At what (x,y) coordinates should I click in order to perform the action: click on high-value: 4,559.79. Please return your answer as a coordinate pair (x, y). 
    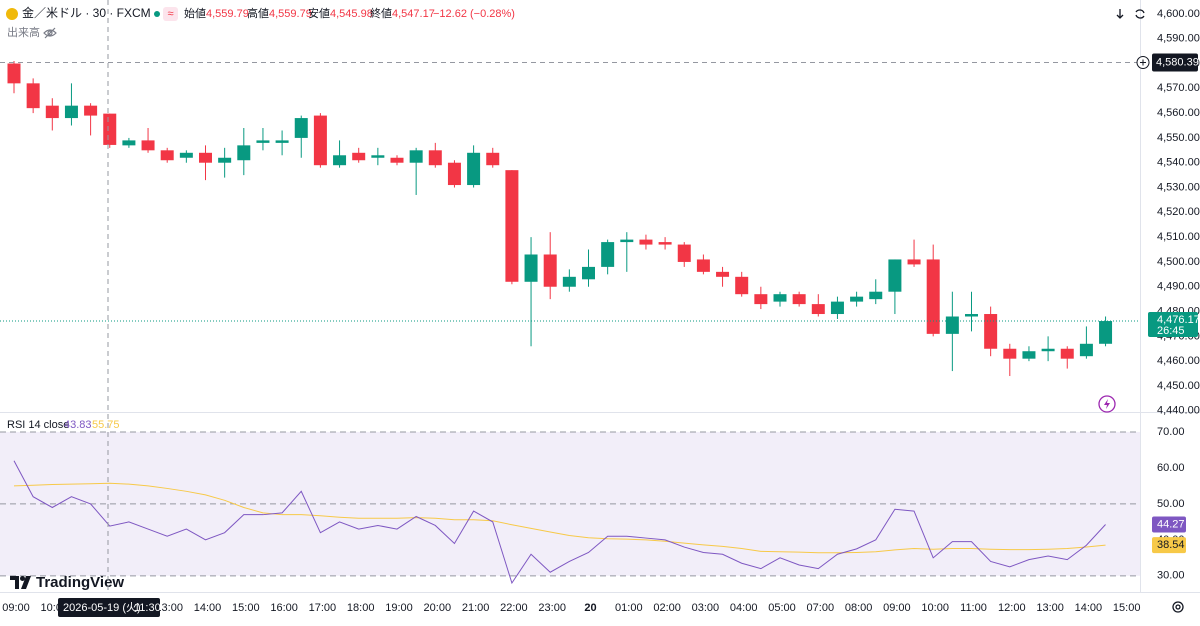
    Looking at the image, I should click on (290, 14).